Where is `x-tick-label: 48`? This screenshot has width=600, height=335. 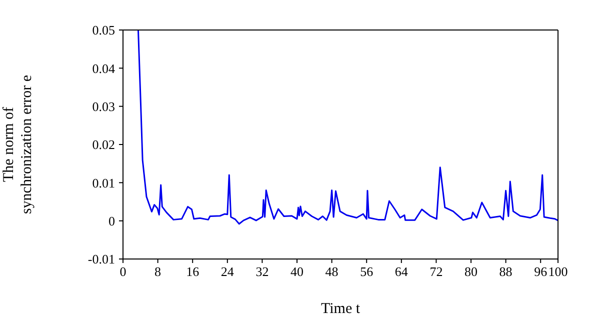 x-tick-label: 48 is located at coordinates (331, 272).